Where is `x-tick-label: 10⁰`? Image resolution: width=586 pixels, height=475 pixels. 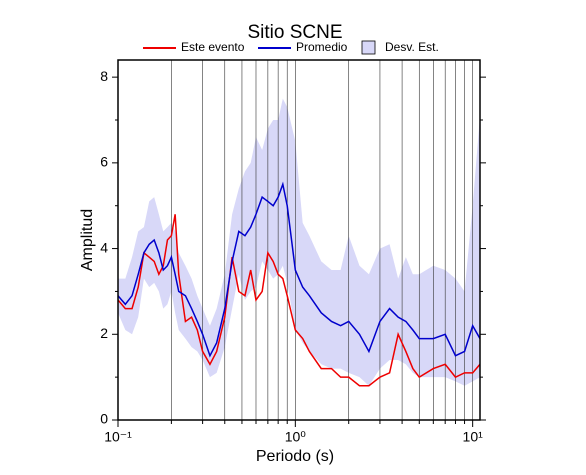 x-tick-label: 10⁰ is located at coordinates (296, 437).